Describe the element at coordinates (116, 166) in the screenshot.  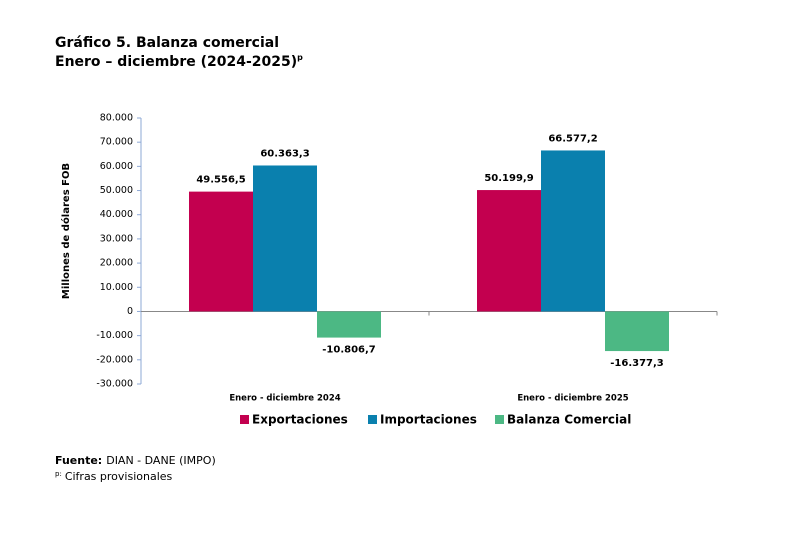
I see `y-tick-label: 60.000` at that location.